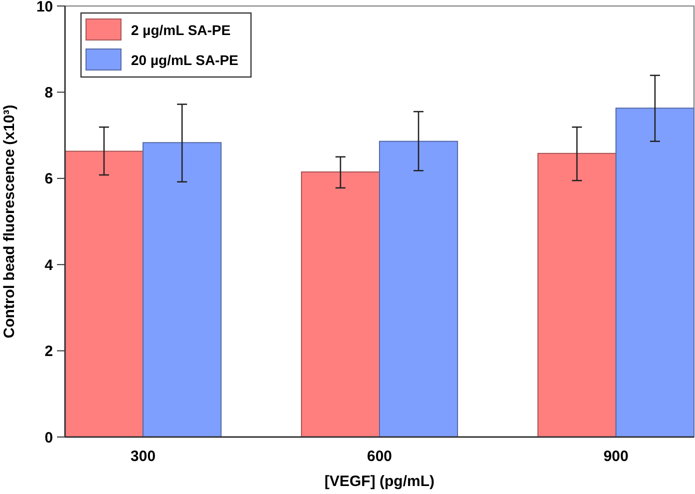 Image resolution: width=695 pixels, height=494 pixels. Describe the element at coordinates (48, 351) in the screenshot. I see `y-tick-label: 2` at that location.